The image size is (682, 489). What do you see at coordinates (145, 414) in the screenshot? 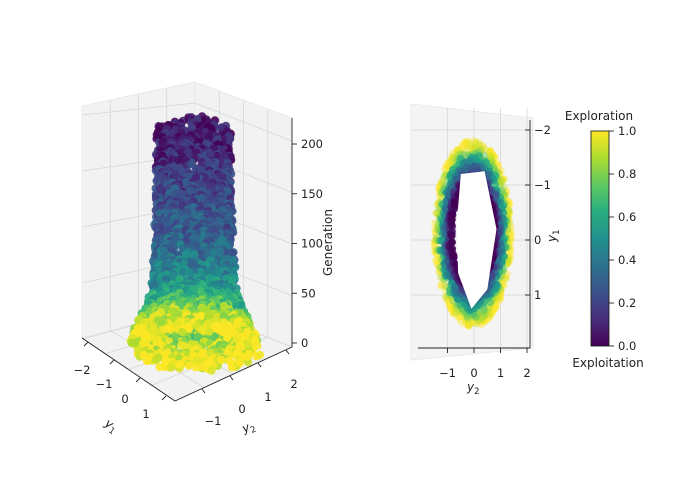
I see `left-x-tick-label: 1` at bounding box center [145, 414].